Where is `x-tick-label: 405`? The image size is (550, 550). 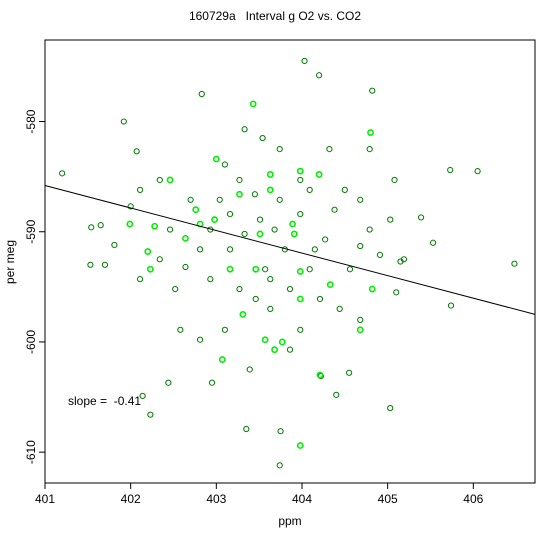
x-tick-label: 405 is located at coordinates (388, 499).